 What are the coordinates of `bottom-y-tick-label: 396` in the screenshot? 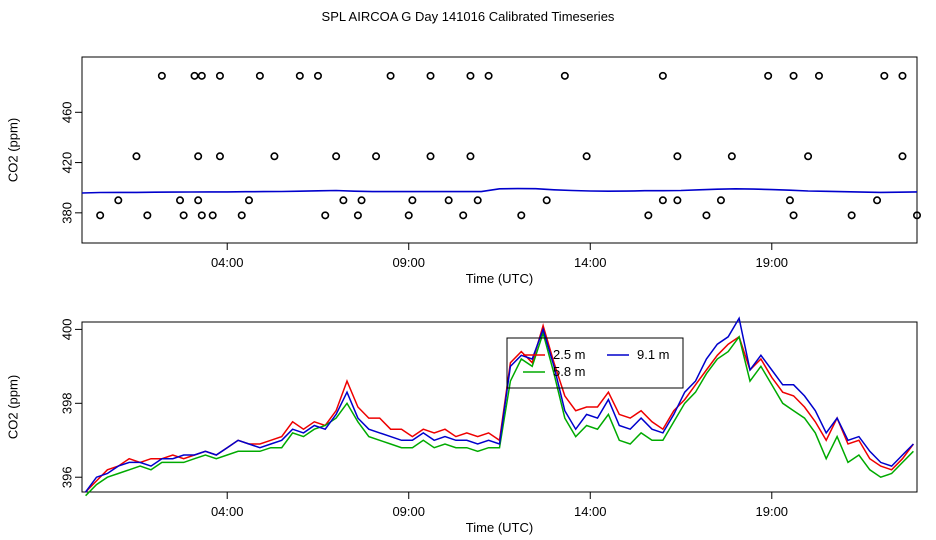 It's located at (66, 477).